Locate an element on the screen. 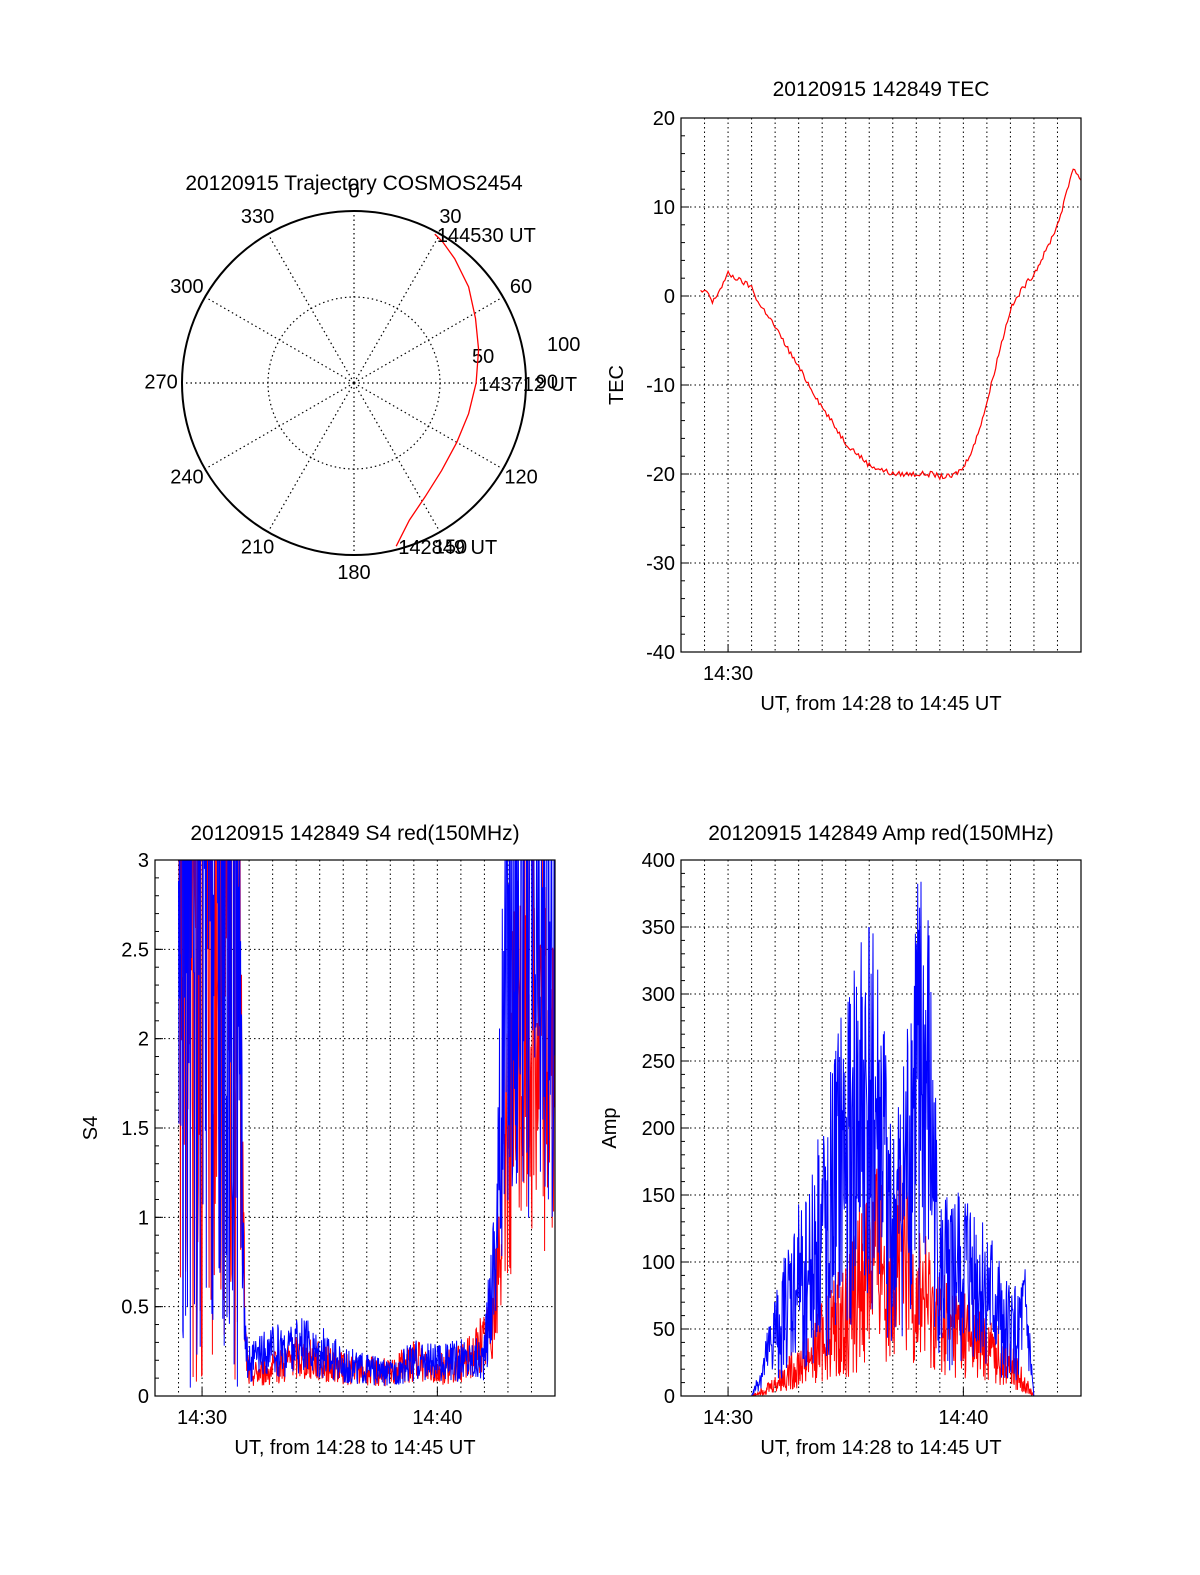 The image size is (1200, 1575). polar-azimuth-tick-label: 30 is located at coordinates (450, 217).